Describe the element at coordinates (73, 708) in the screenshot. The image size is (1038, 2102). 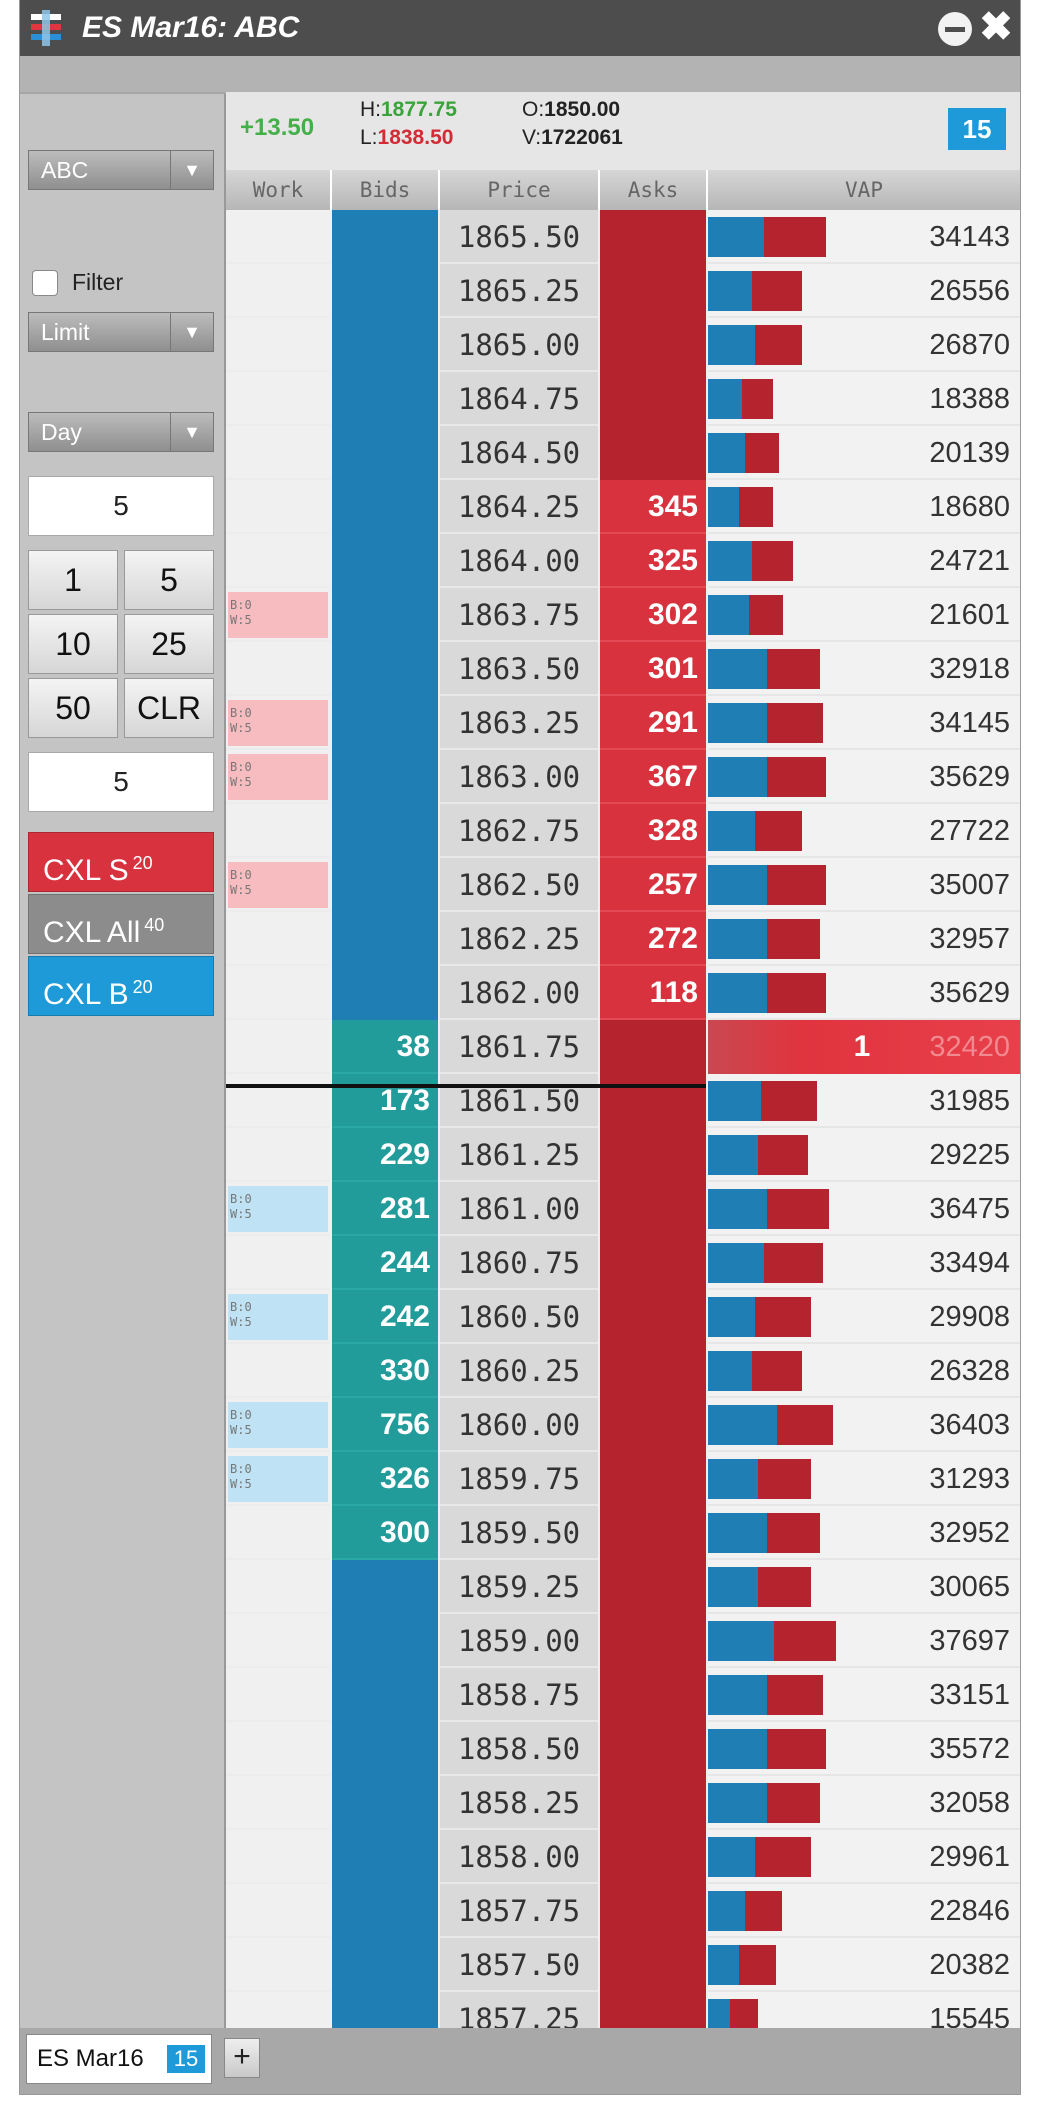
I see `qty-50-button: 50` at that location.